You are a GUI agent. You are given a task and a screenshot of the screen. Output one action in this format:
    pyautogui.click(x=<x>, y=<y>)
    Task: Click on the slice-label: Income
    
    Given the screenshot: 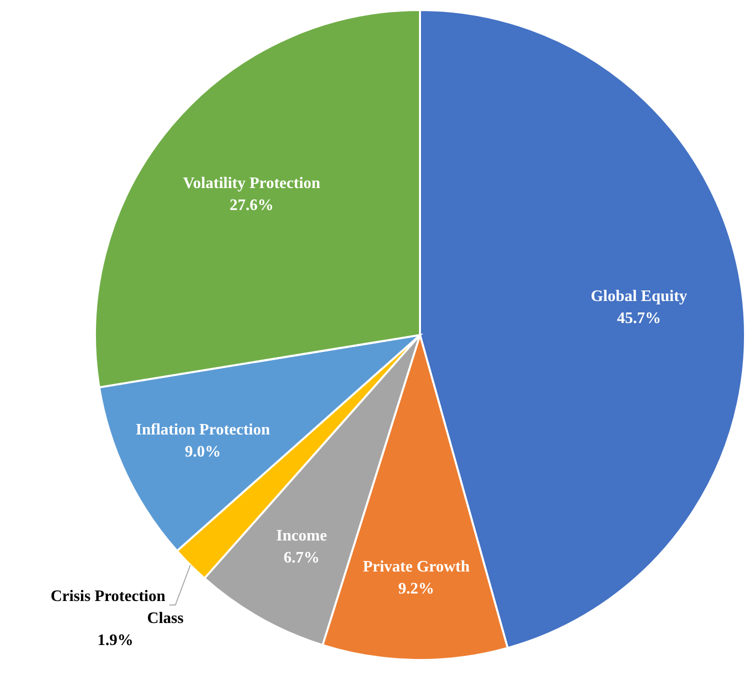 What is the action you would take?
    pyautogui.click(x=301, y=535)
    